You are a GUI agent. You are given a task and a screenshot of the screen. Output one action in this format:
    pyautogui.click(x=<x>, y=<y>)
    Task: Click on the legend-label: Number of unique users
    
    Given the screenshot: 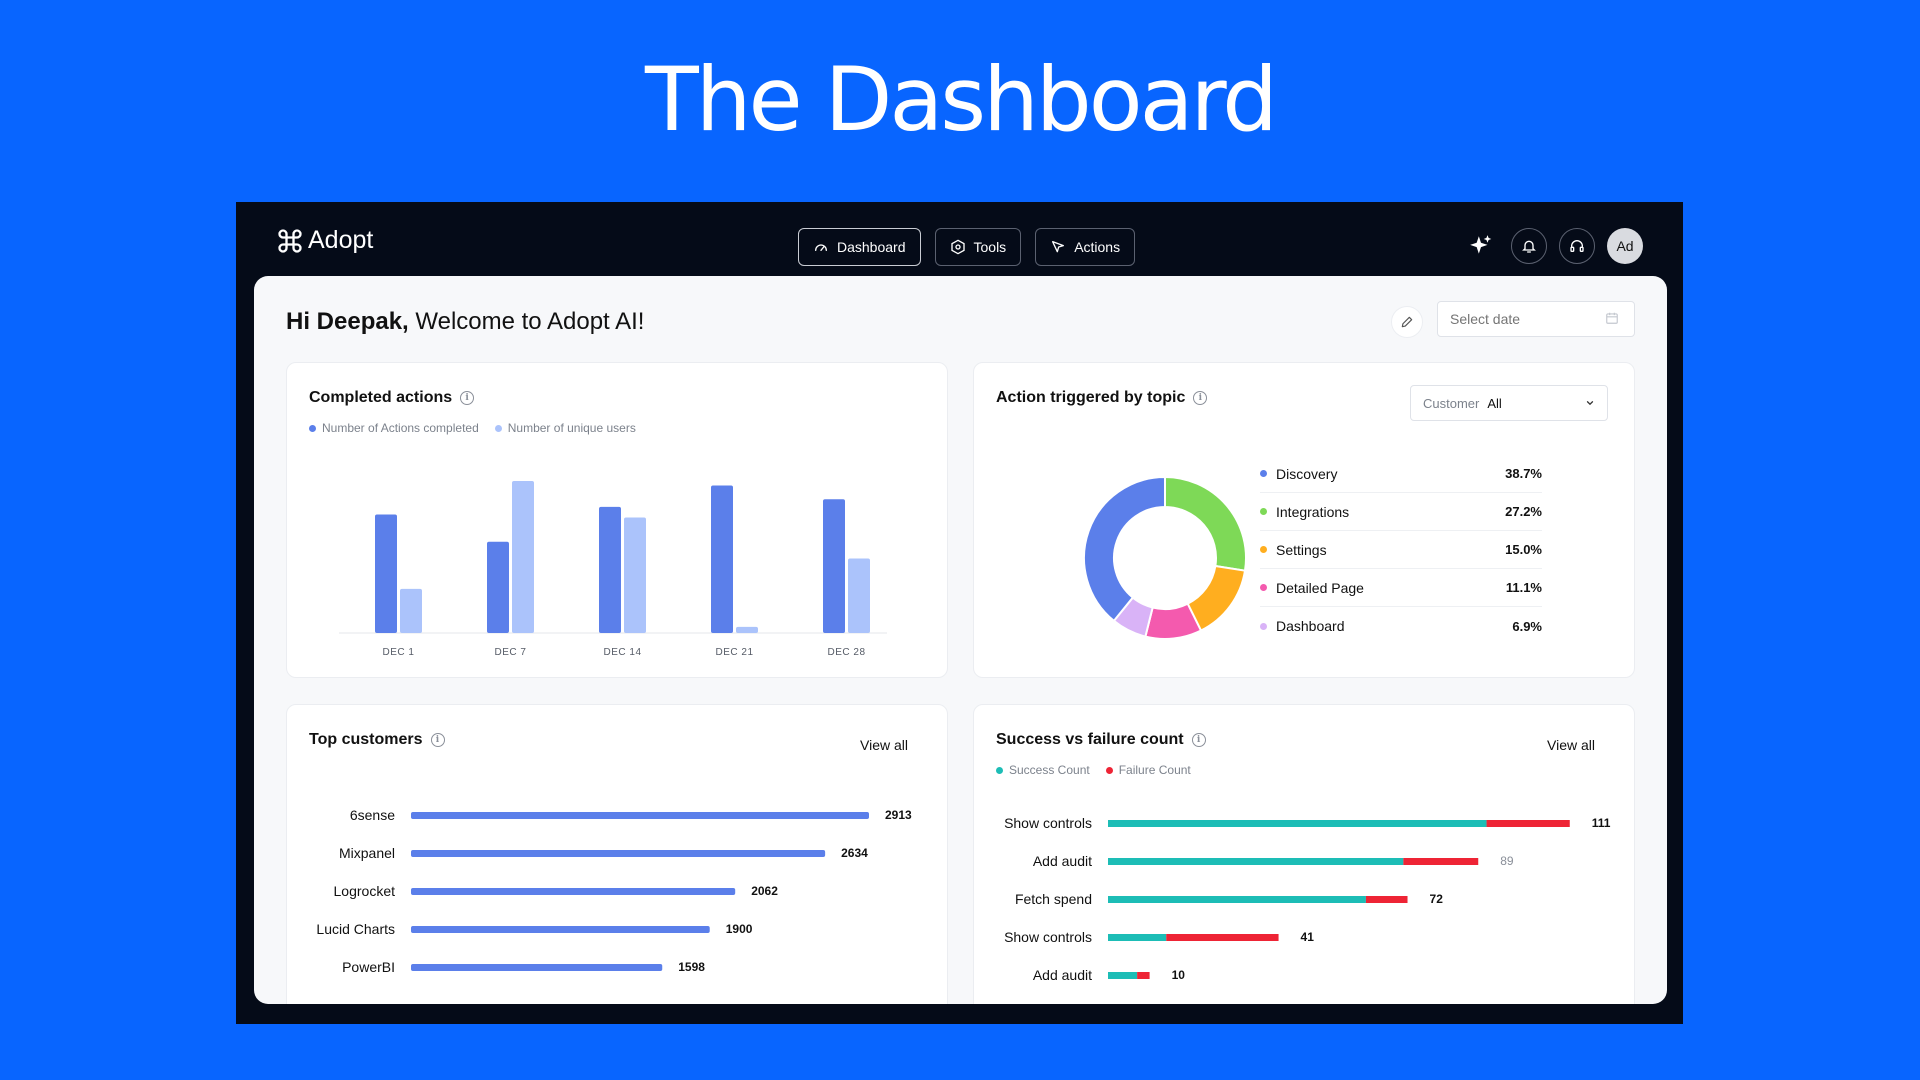 What is the action you would take?
    pyautogui.click(x=571, y=428)
    